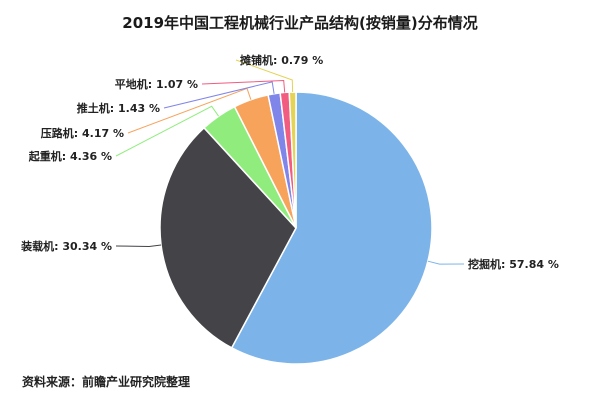 The width and height of the screenshot is (600, 404). What do you see at coordinates (281, 60) in the screenshot?
I see `slice-label-6: 摊铺机: 0.79 %` at bounding box center [281, 60].